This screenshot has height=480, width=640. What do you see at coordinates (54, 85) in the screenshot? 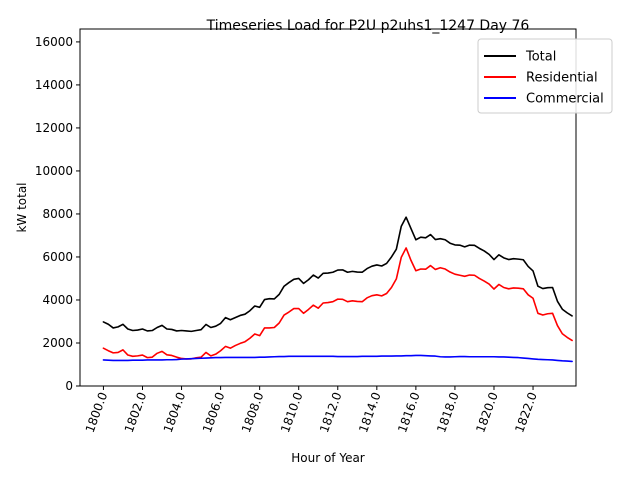
I see `y-tick-label: 14000` at bounding box center [54, 85].